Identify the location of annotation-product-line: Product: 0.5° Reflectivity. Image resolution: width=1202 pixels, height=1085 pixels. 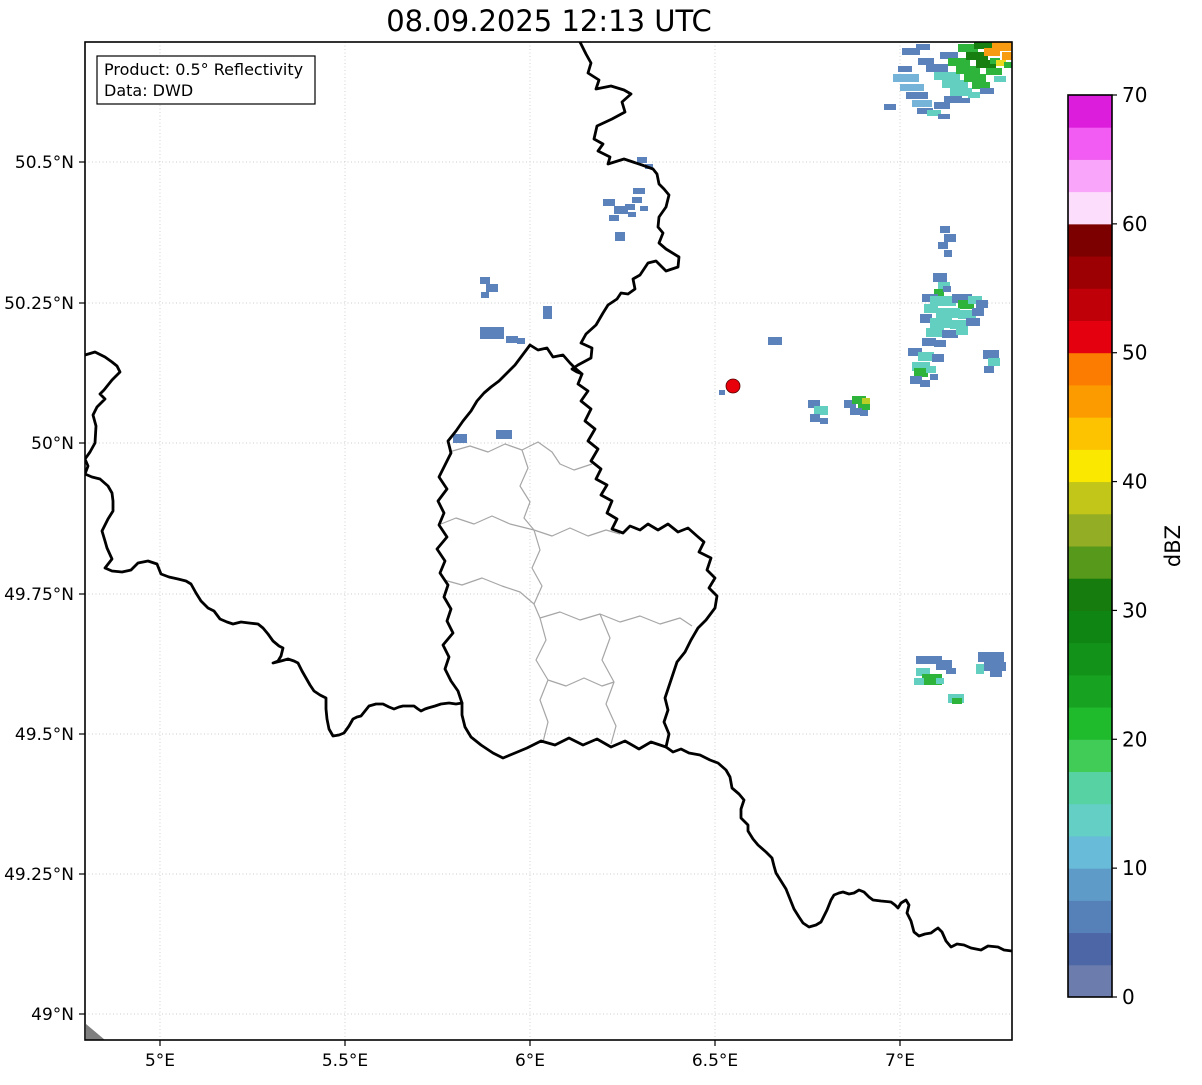
(203, 69).